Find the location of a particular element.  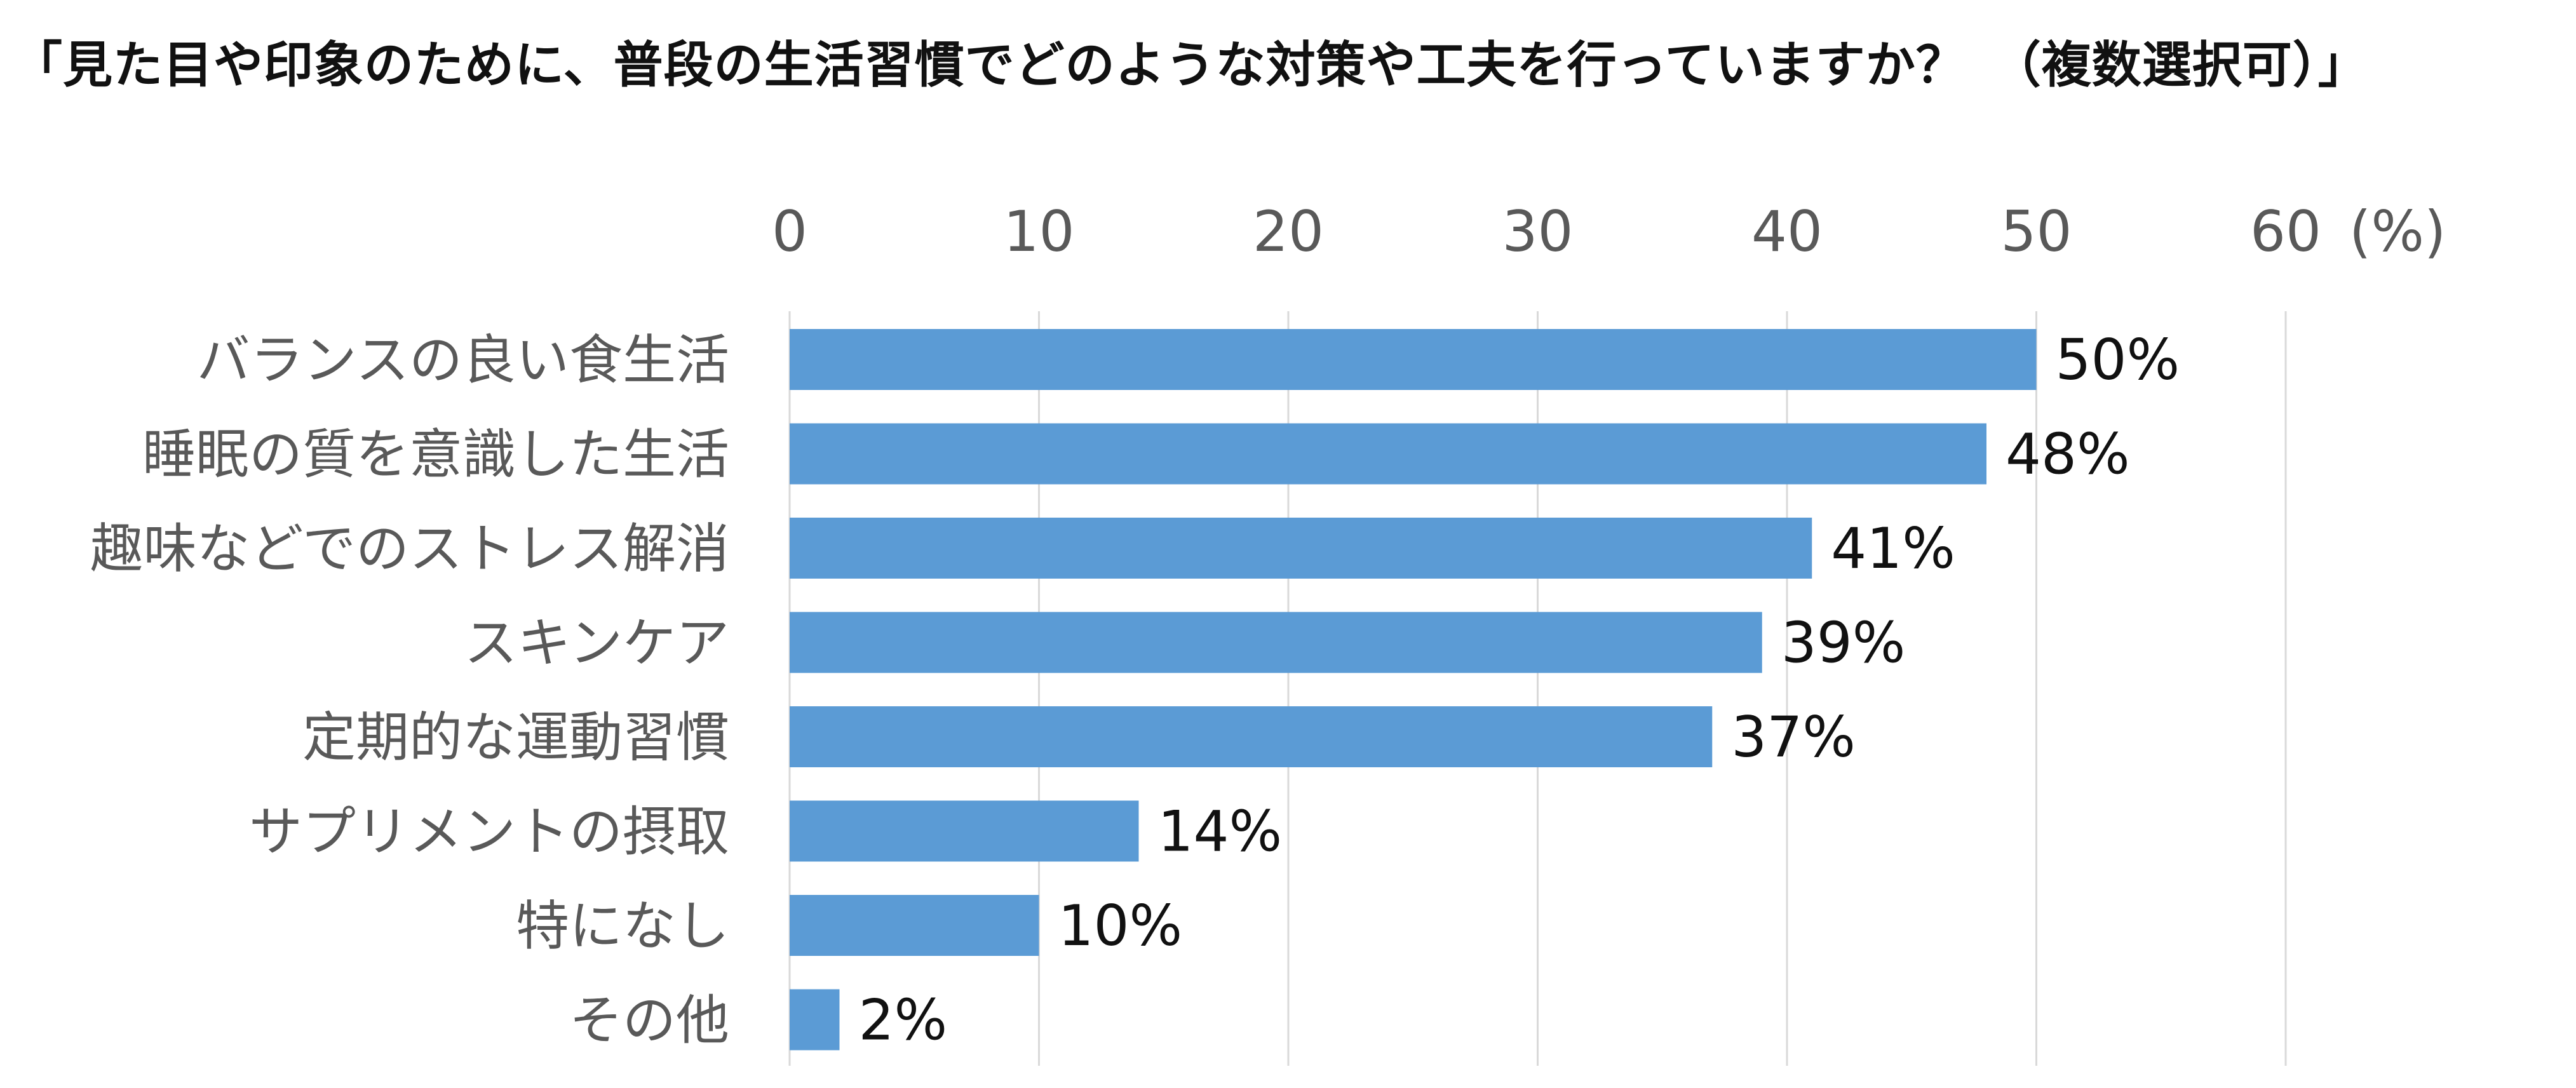

data-label-2: 41% is located at coordinates (1893, 548).